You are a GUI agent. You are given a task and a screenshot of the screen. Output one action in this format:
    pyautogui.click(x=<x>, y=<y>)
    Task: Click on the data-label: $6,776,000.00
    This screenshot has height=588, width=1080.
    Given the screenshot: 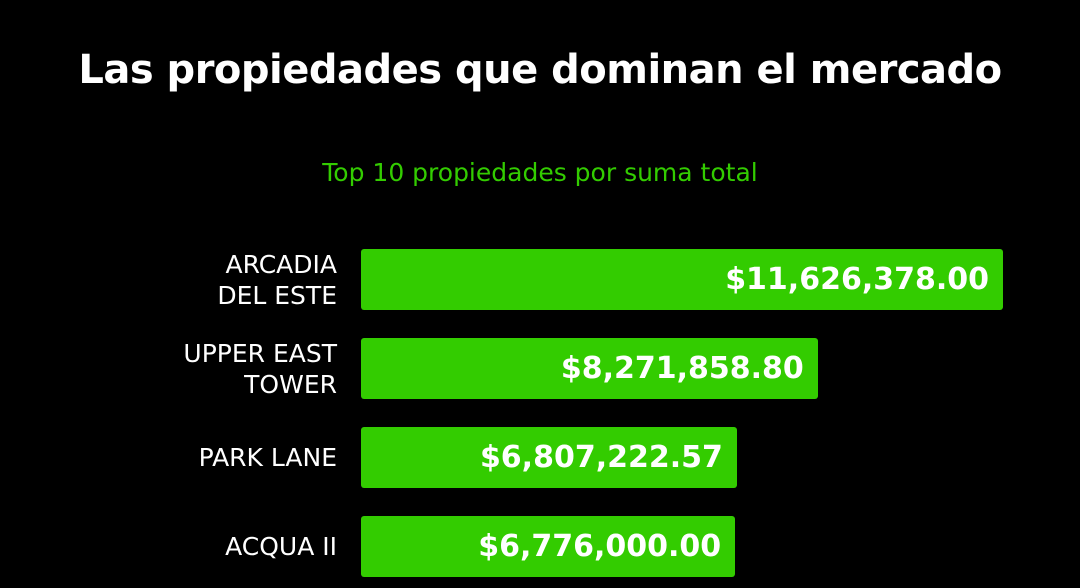 What is the action you would take?
    pyautogui.click(x=600, y=546)
    